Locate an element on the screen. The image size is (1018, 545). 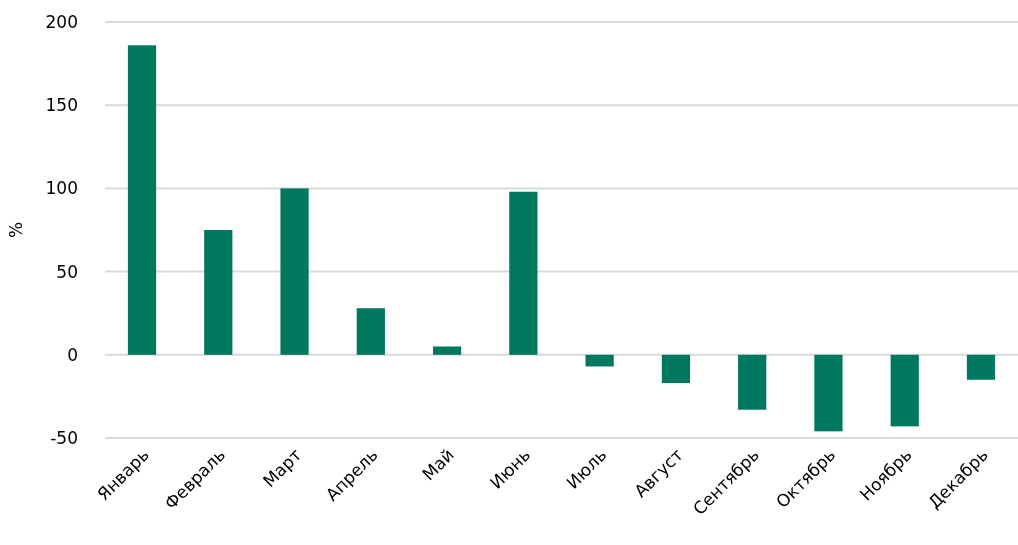
y-tick-label: 200 is located at coordinates (61, 21).